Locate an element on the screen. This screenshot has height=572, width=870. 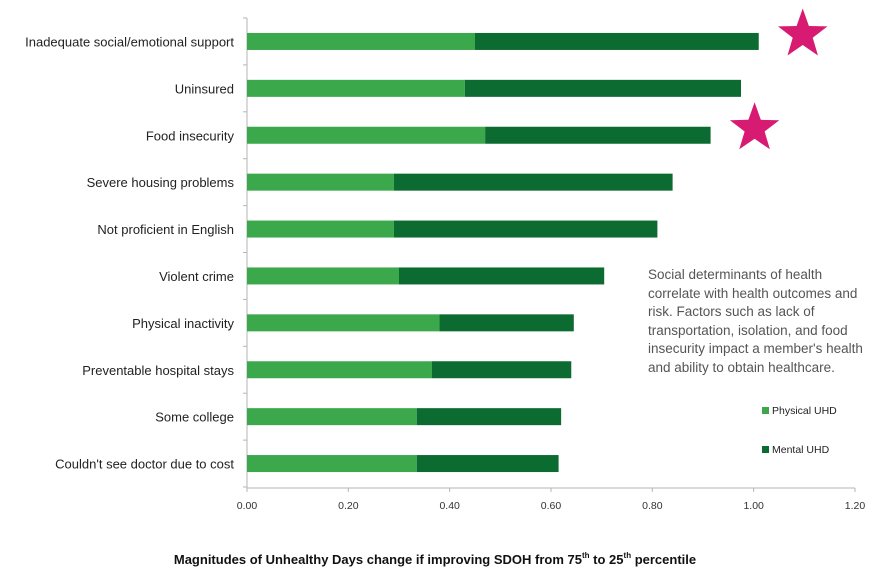
legend-swatch-physical is located at coordinates (765, 410).